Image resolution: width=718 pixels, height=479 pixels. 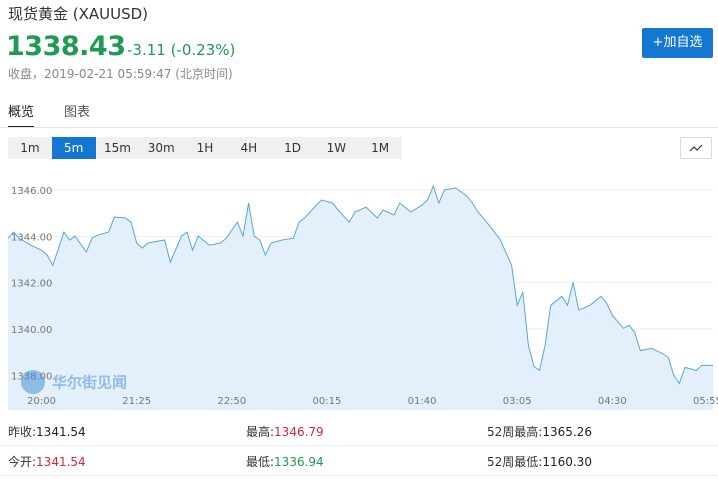 What do you see at coordinates (78, 14) in the screenshot?
I see `title: 现货黄金 (XAUUSD)` at bounding box center [78, 14].